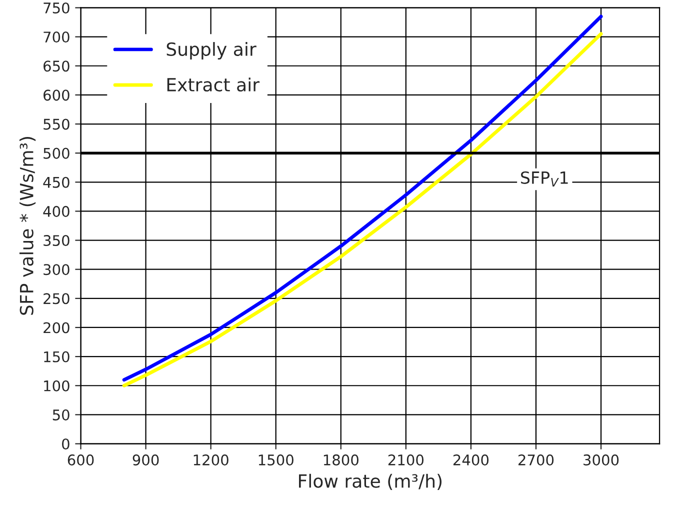 The image size is (673, 516). What do you see at coordinates (211, 460) in the screenshot?
I see `x-tick-label: 1200` at bounding box center [211, 460].